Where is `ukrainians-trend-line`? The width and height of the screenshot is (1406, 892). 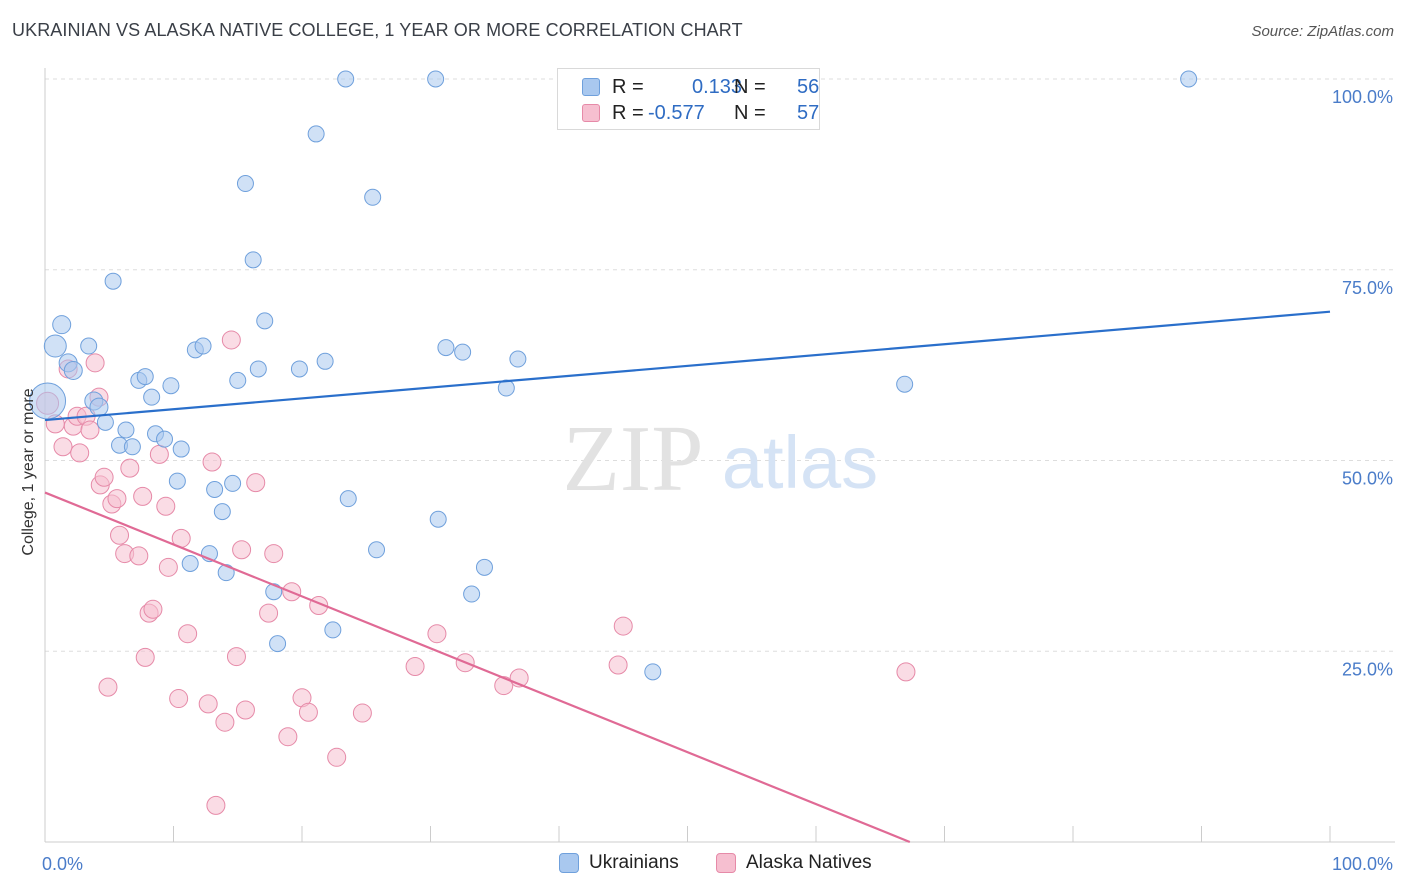
ukrainians-trend-line is located at coordinates (687, 366).